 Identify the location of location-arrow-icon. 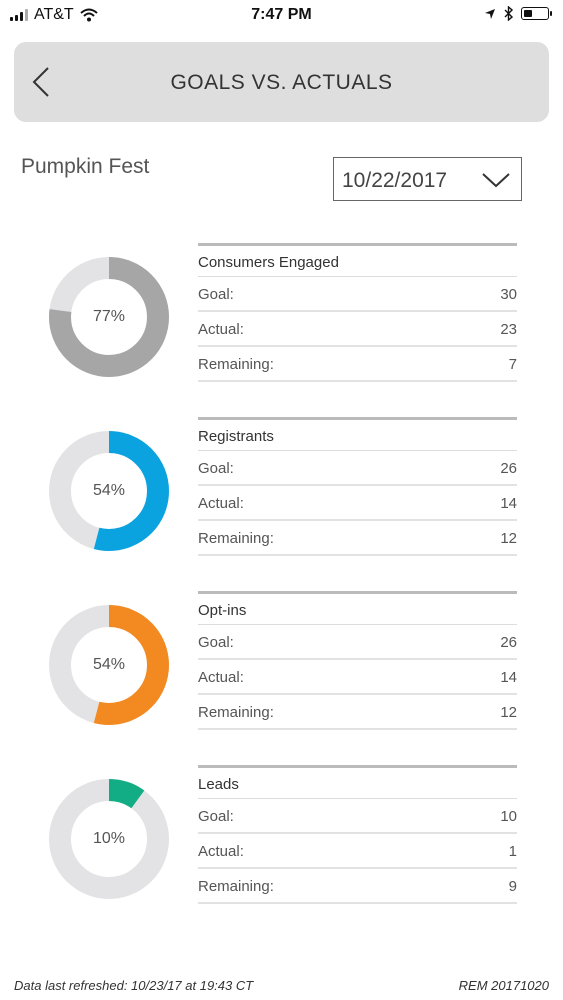
(490, 13).